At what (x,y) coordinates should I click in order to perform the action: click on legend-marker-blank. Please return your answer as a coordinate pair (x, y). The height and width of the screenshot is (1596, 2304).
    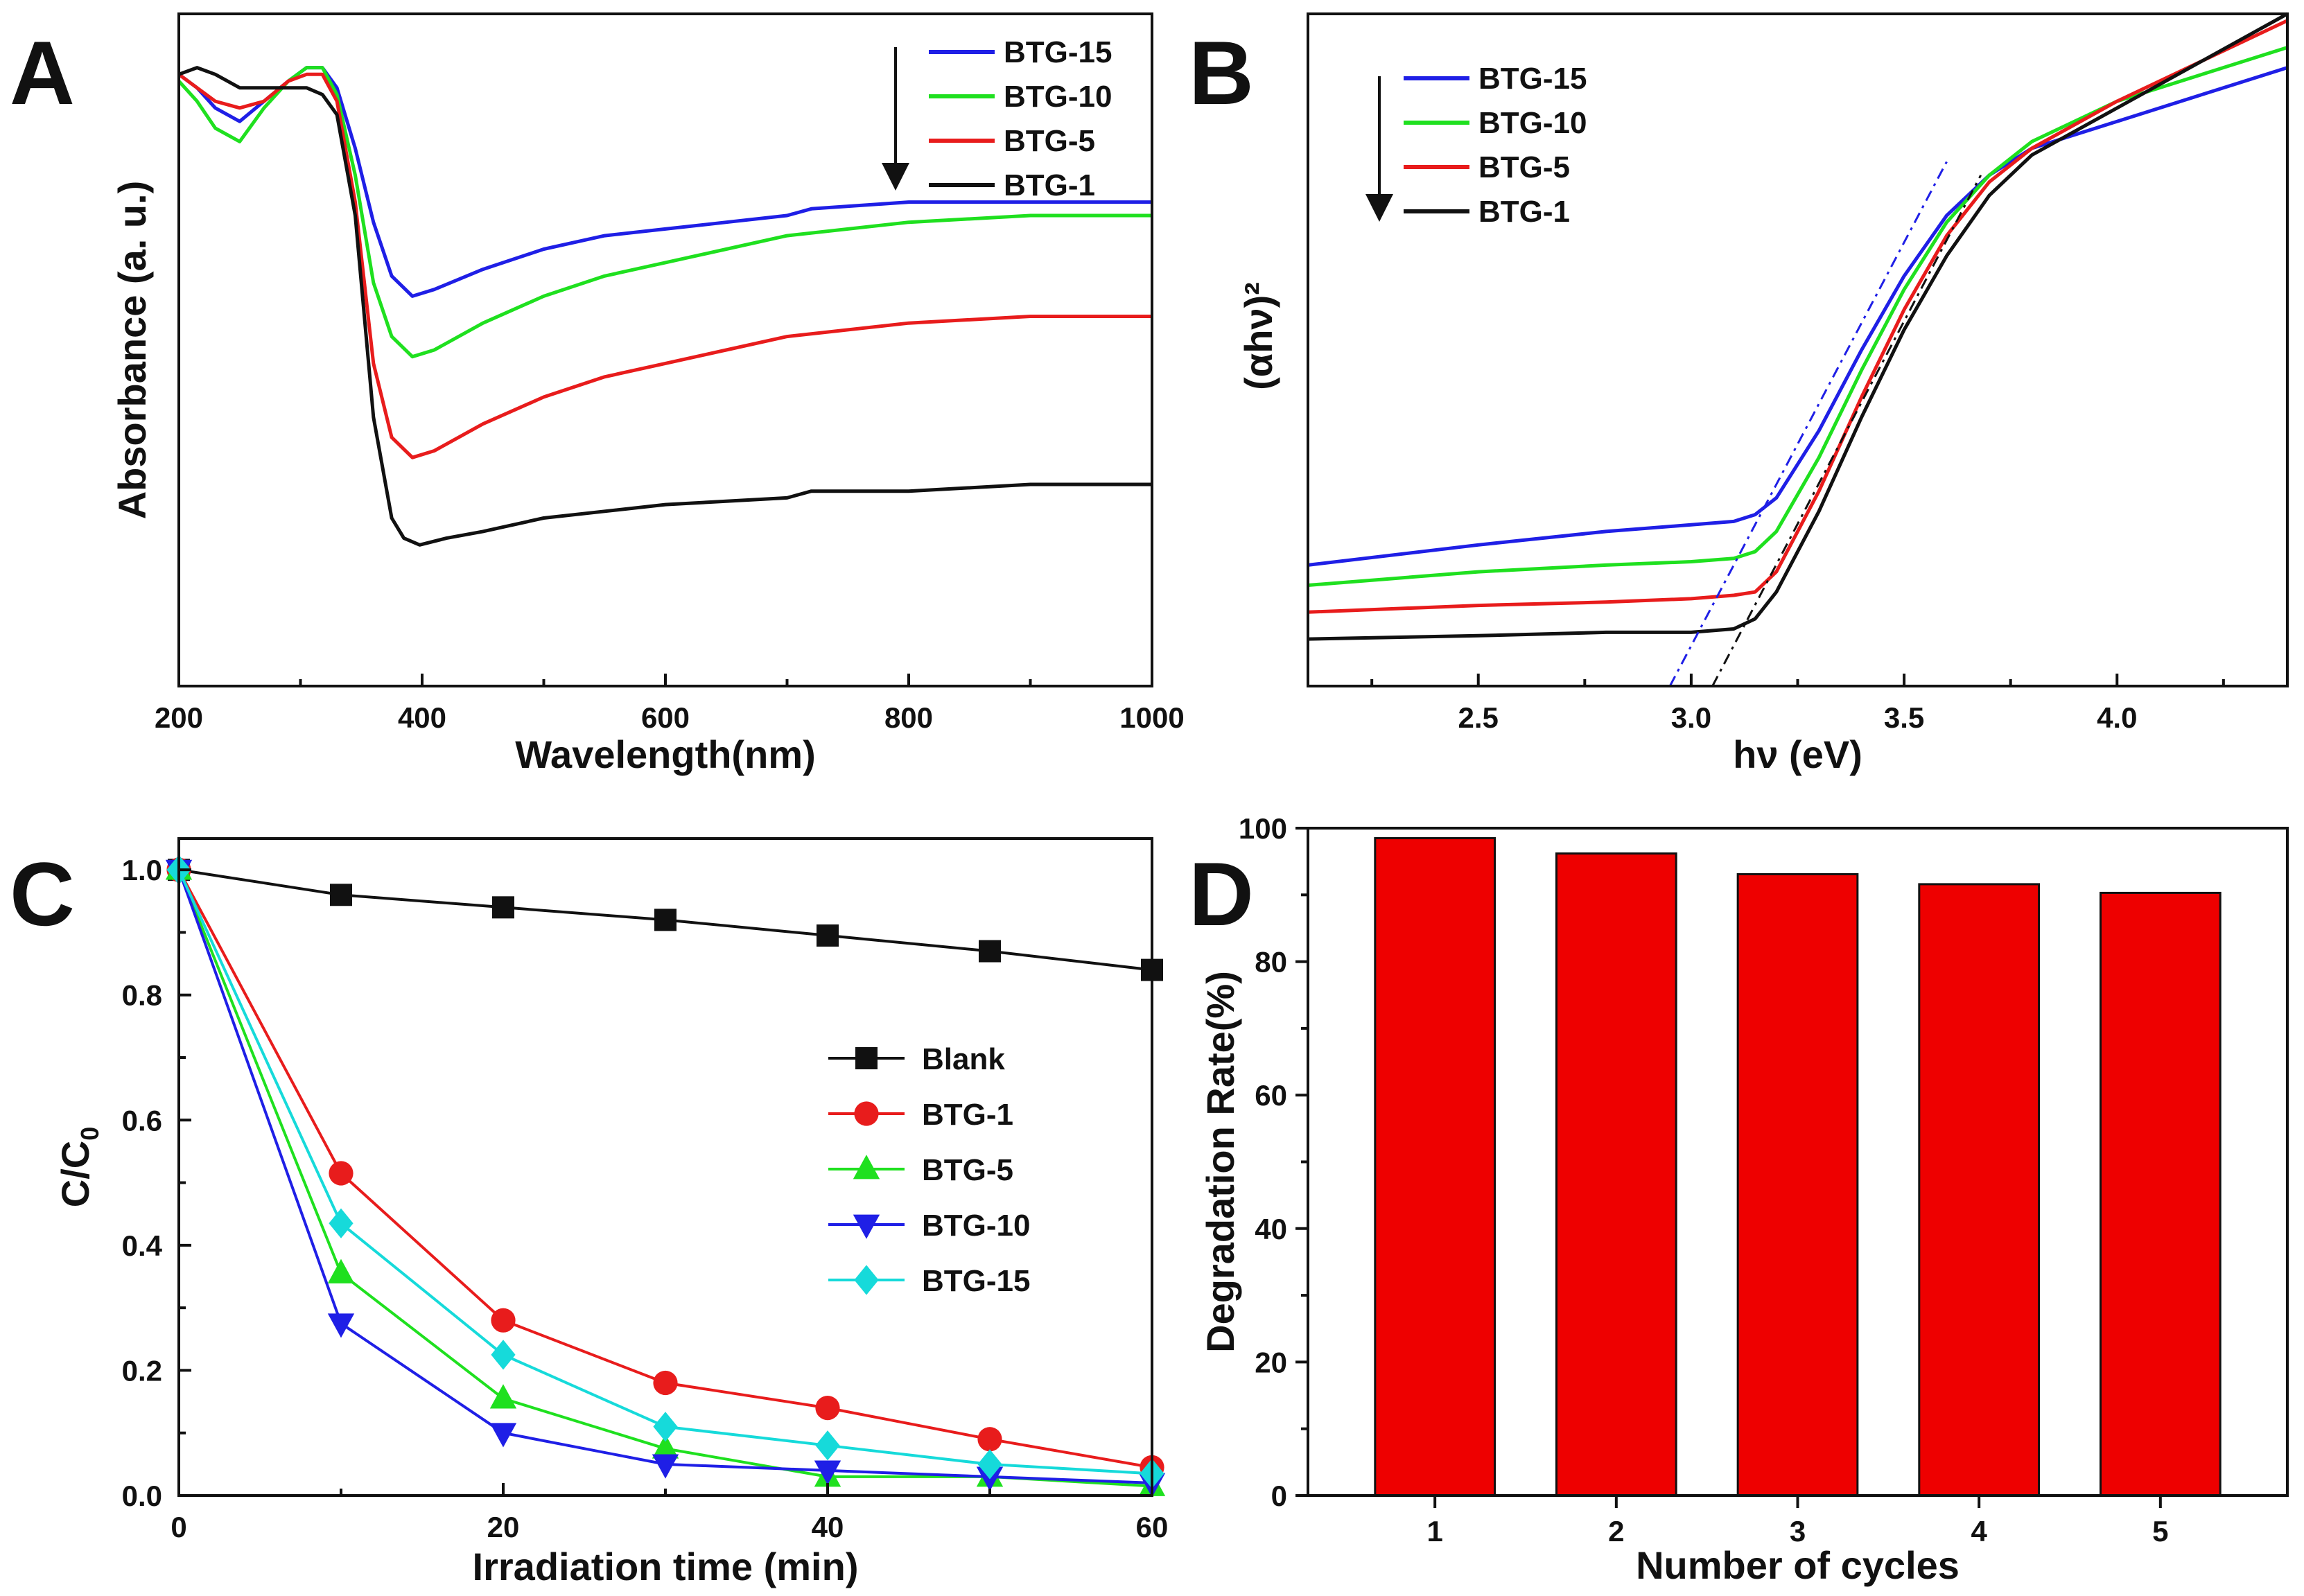
    Looking at the image, I should click on (866, 1058).